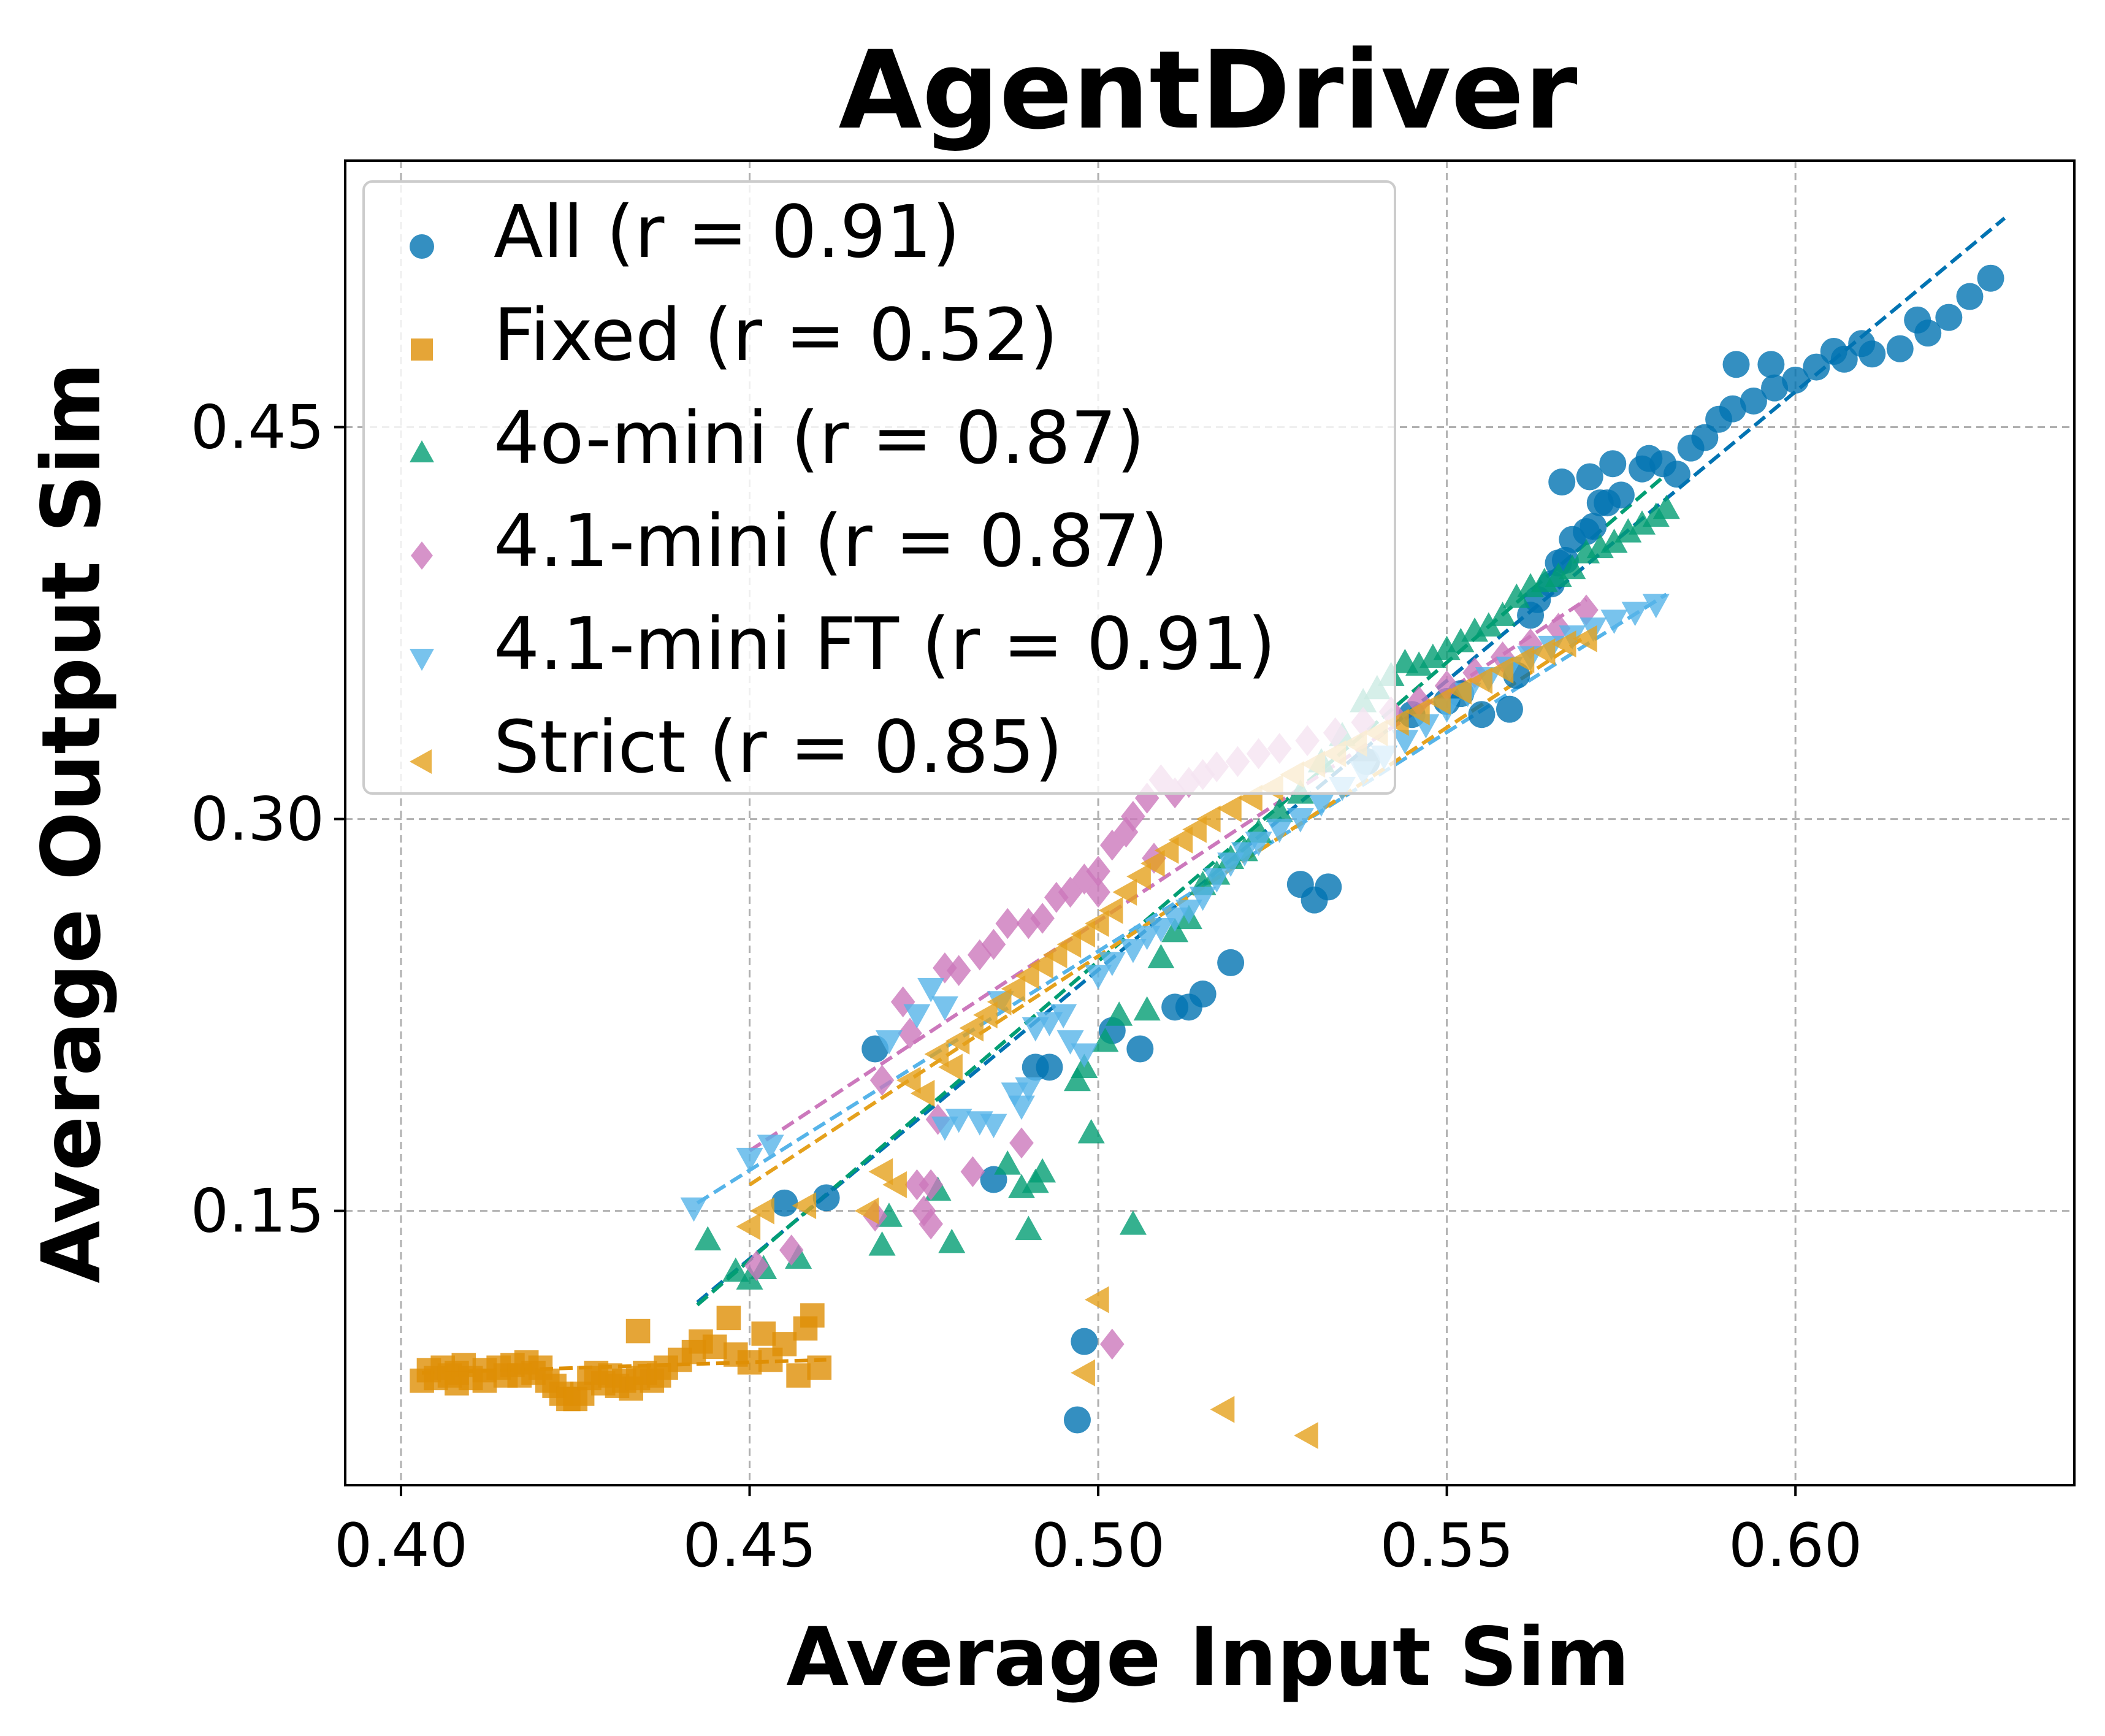 The width and height of the screenshot is (2105, 1736). I want to click on y-tick-label: 0.15, so click(257, 1212).